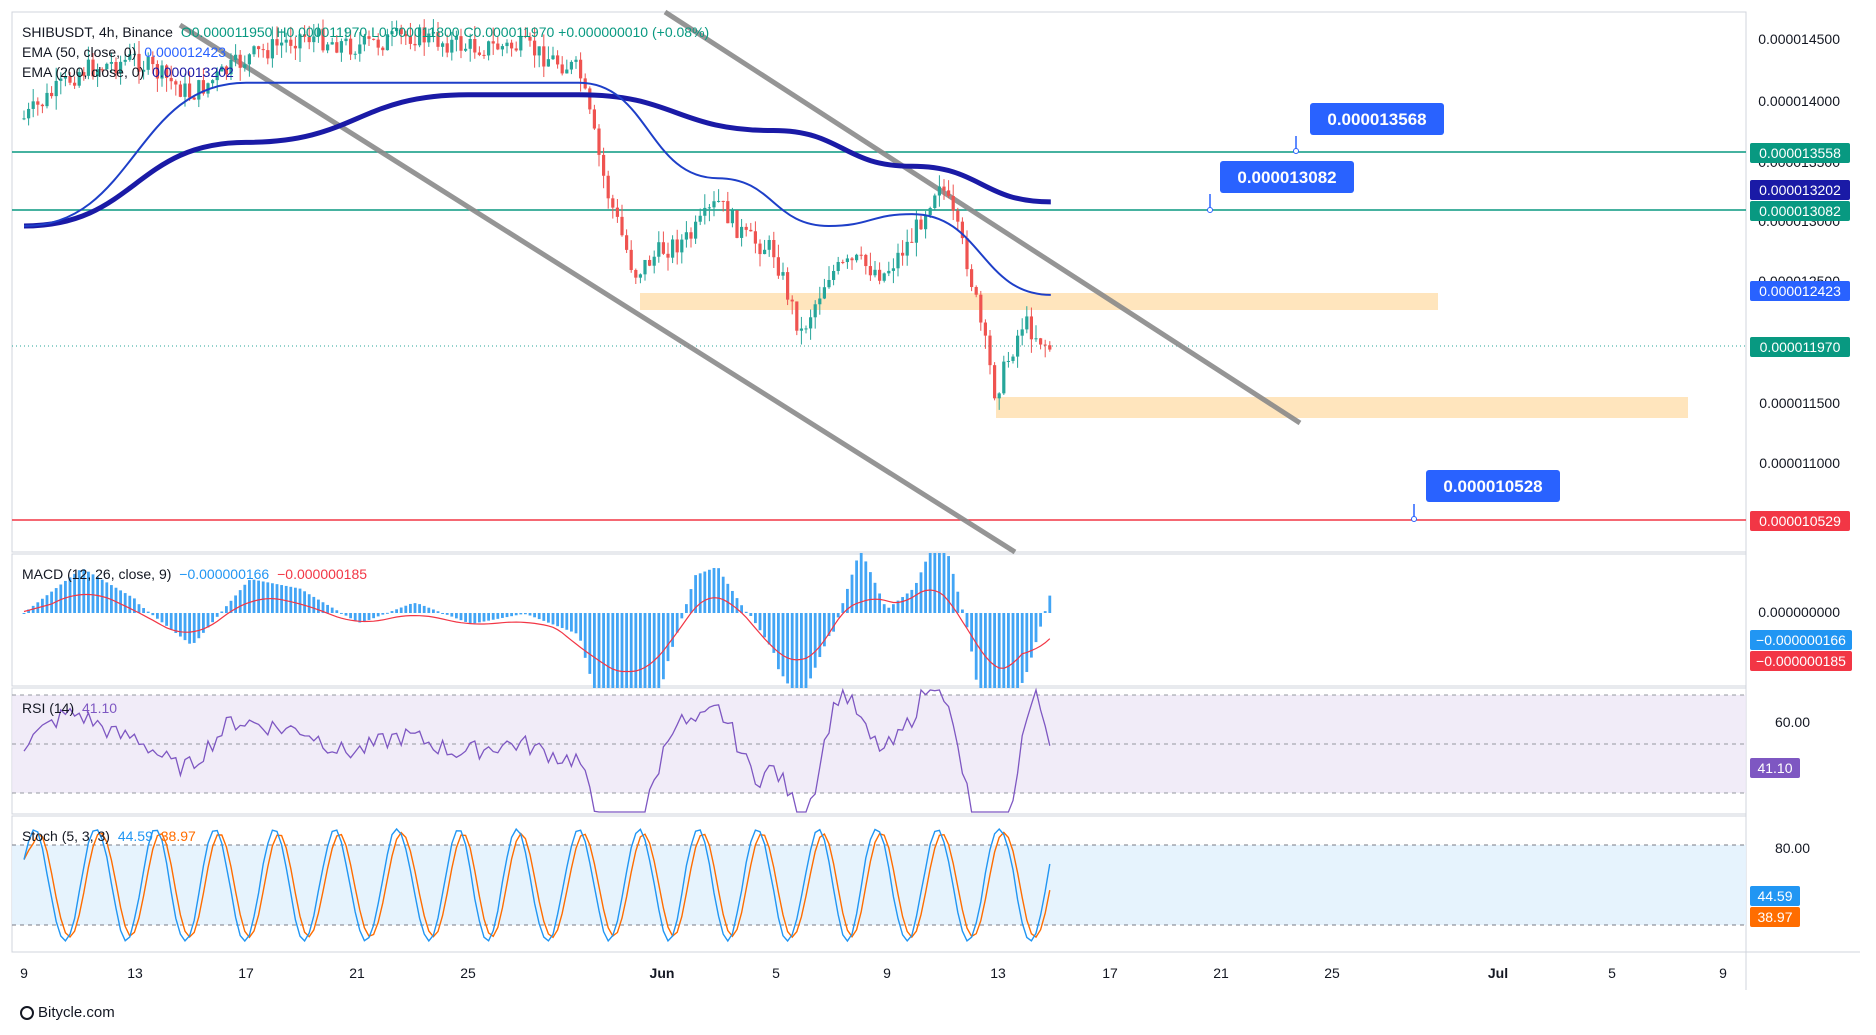 This screenshot has width=1876, height=1035. I want to click on channel-line-upper, so click(982, 217).